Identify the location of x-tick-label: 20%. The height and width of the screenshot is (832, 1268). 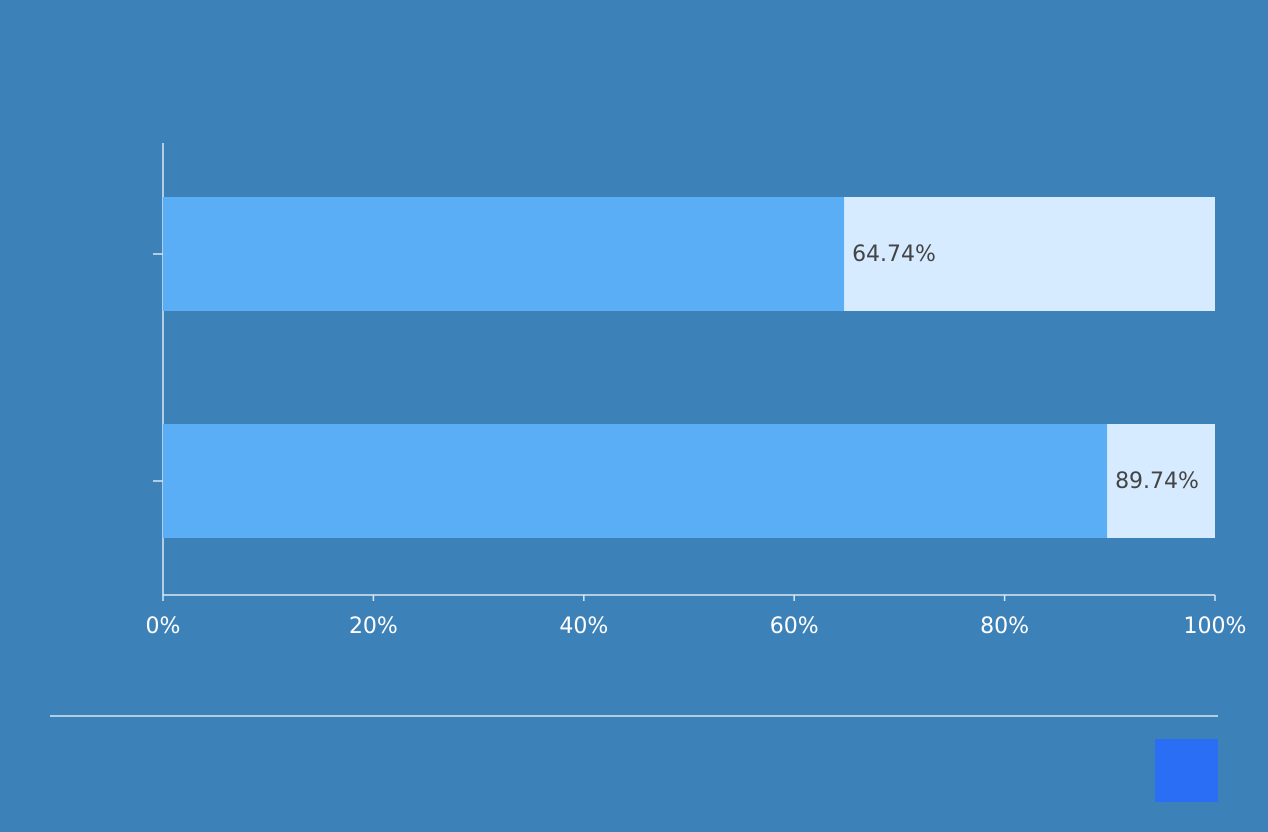
(373, 626).